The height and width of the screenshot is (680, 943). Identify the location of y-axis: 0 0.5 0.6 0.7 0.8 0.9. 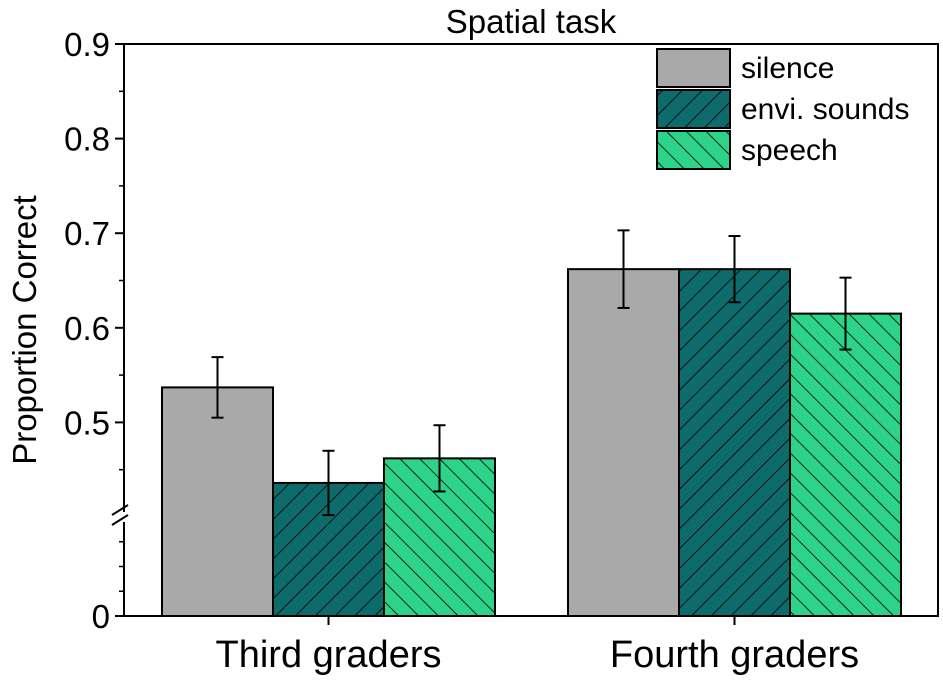
(96, 330).